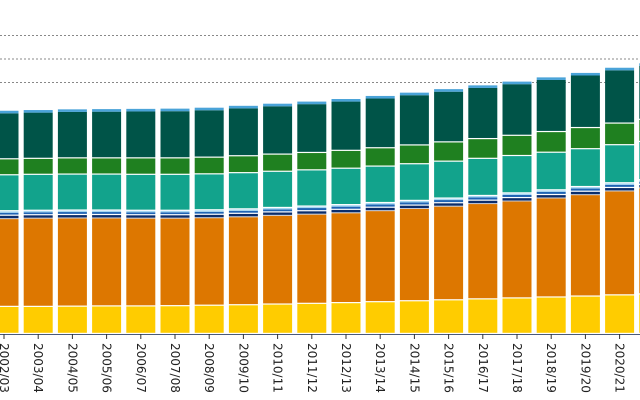 The image size is (640, 400). I want to click on x-tick-label: 2010/11, so click(278, 368).